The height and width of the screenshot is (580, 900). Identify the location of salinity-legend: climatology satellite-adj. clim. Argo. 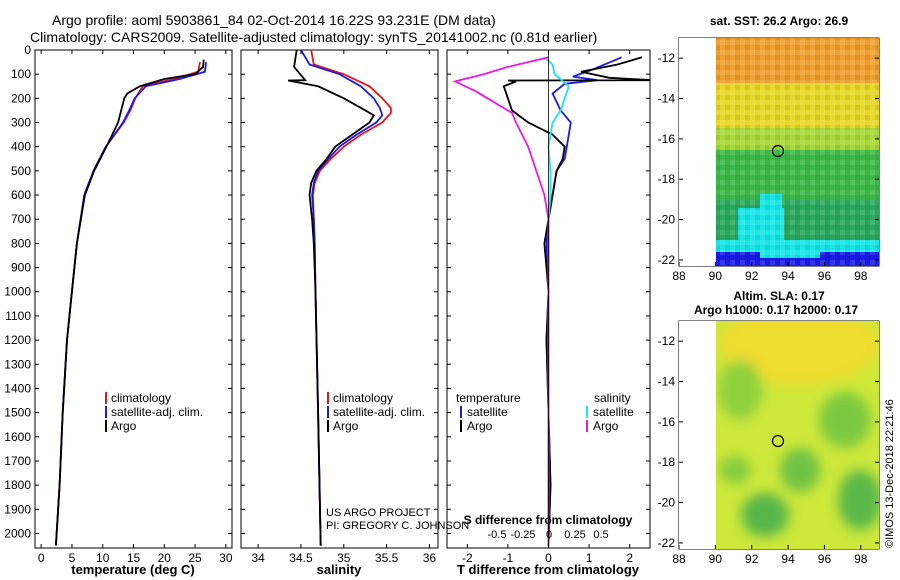
(376, 412).